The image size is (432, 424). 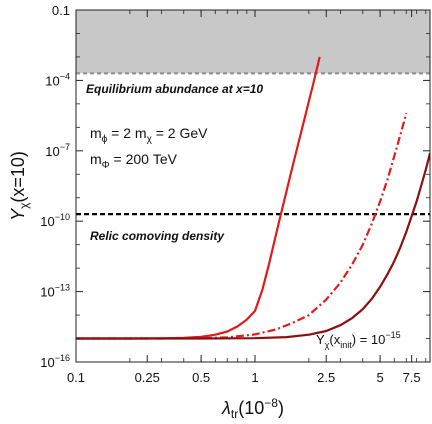 I want to click on y-tick-label: 10⁻¹⁶, so click(x=55, y=361).